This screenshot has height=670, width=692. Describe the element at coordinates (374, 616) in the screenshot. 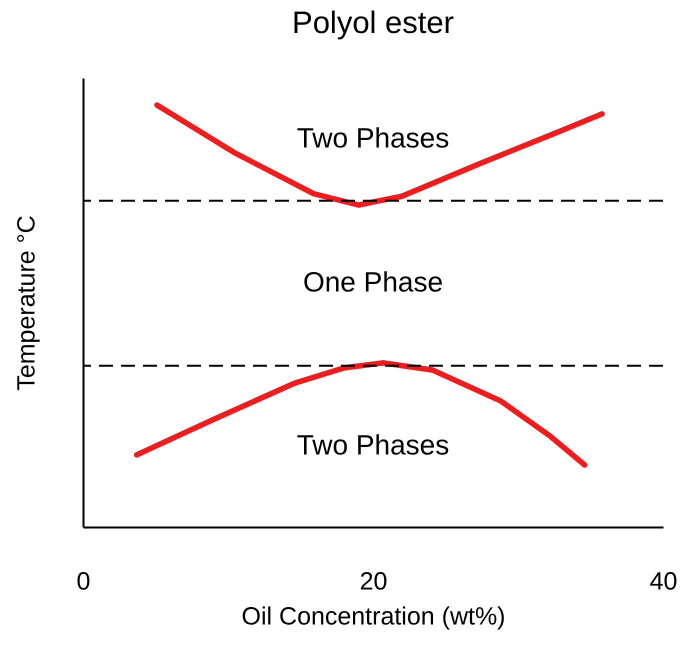

I see `x-axis-title: Oil Concentration (wt%)` at that location.